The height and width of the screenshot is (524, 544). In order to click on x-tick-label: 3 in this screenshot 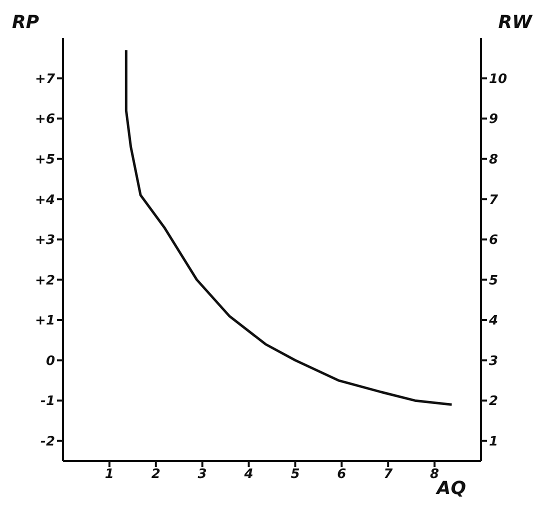, I will do `click(202, 474)`.